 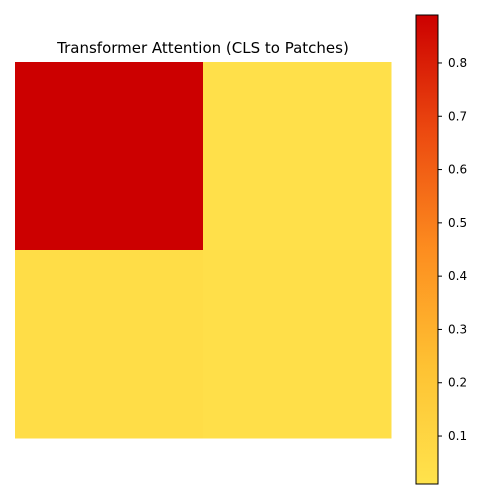 I want to click on colorbar-tick-label: 0.3, so click(x=457, y=329).